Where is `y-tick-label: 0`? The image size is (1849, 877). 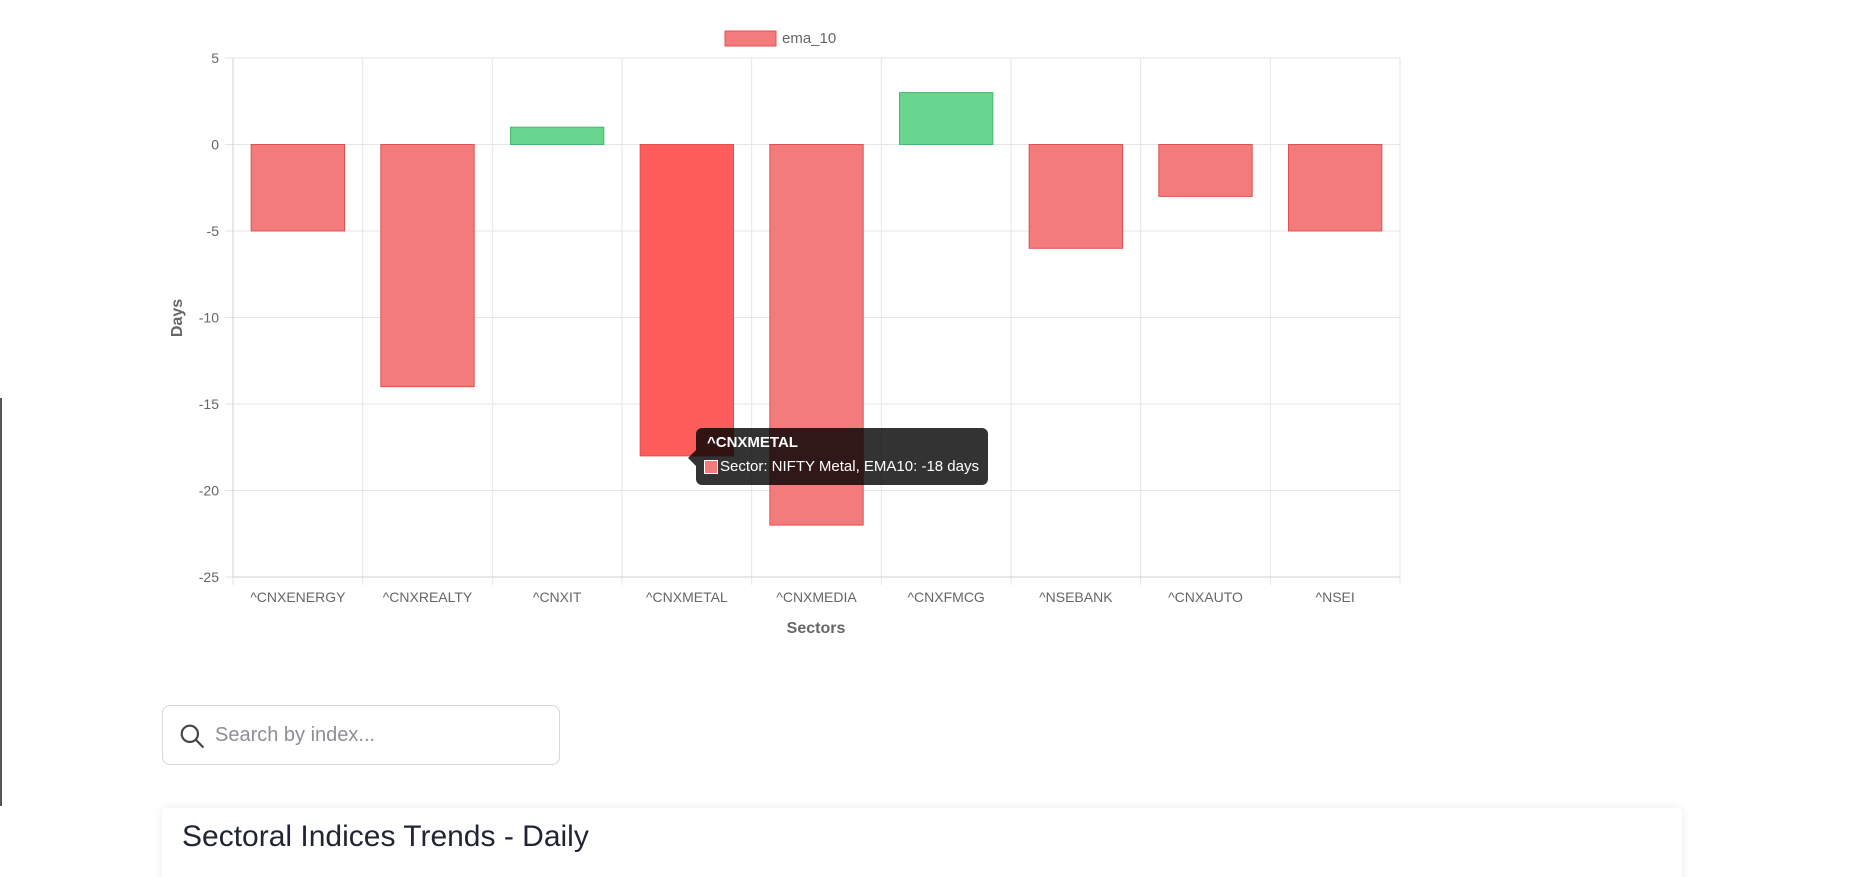 y-tick-label: 0 is located at coordinates (215, 145).